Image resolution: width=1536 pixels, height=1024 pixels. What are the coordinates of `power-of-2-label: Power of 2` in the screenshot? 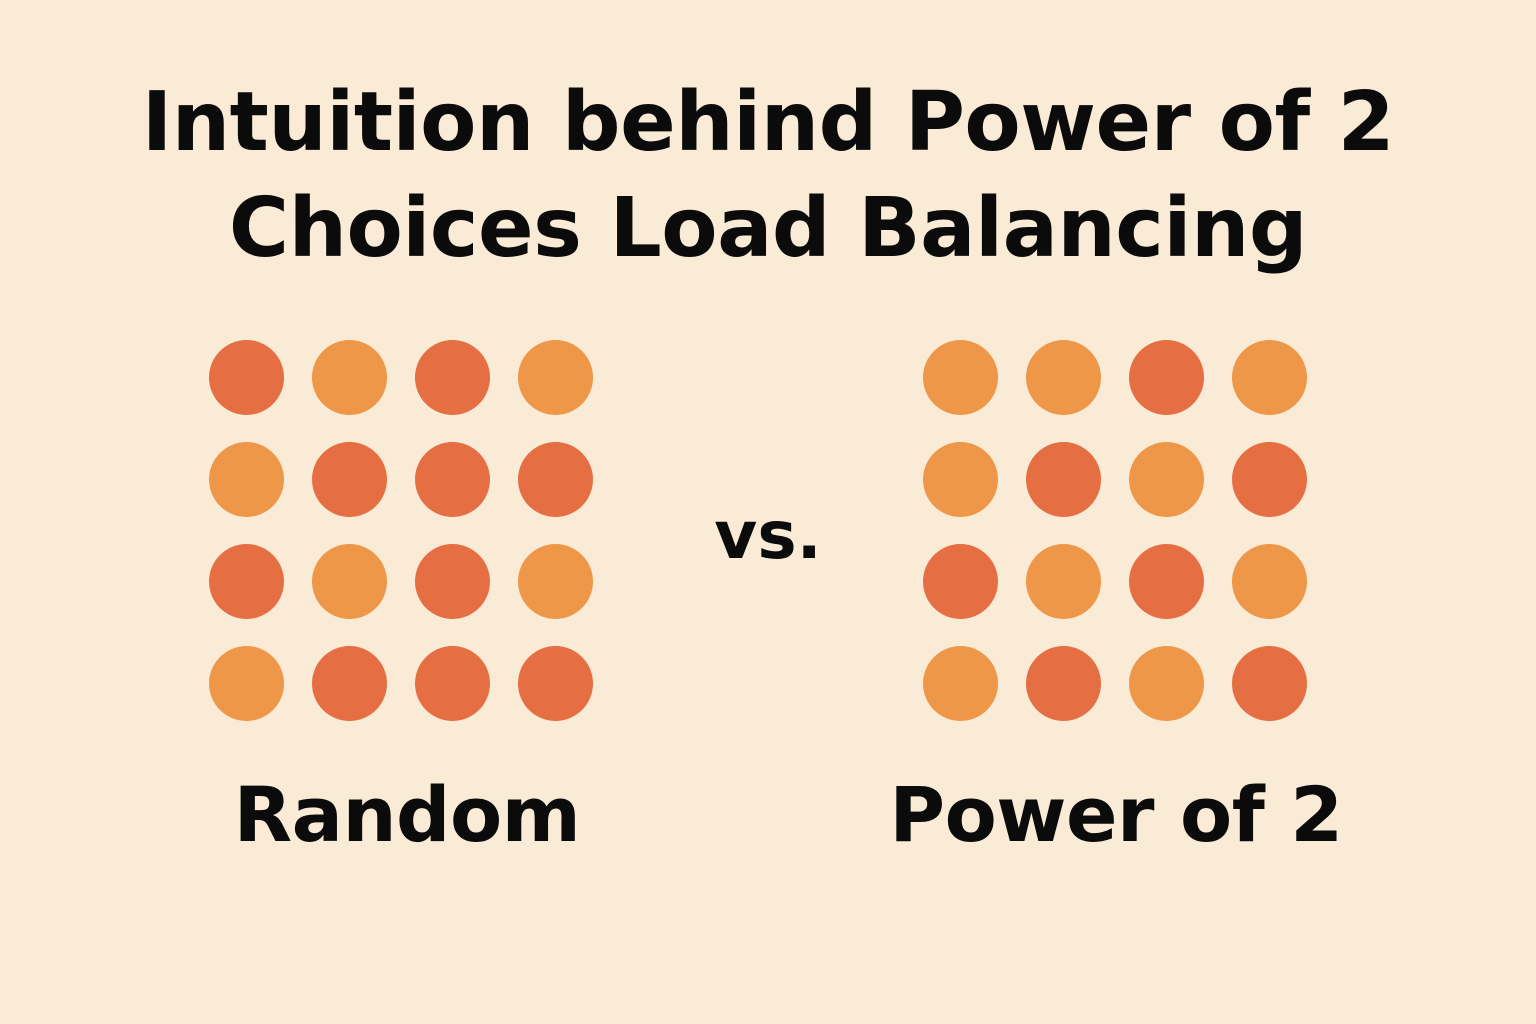 It's located at (1116, 814).